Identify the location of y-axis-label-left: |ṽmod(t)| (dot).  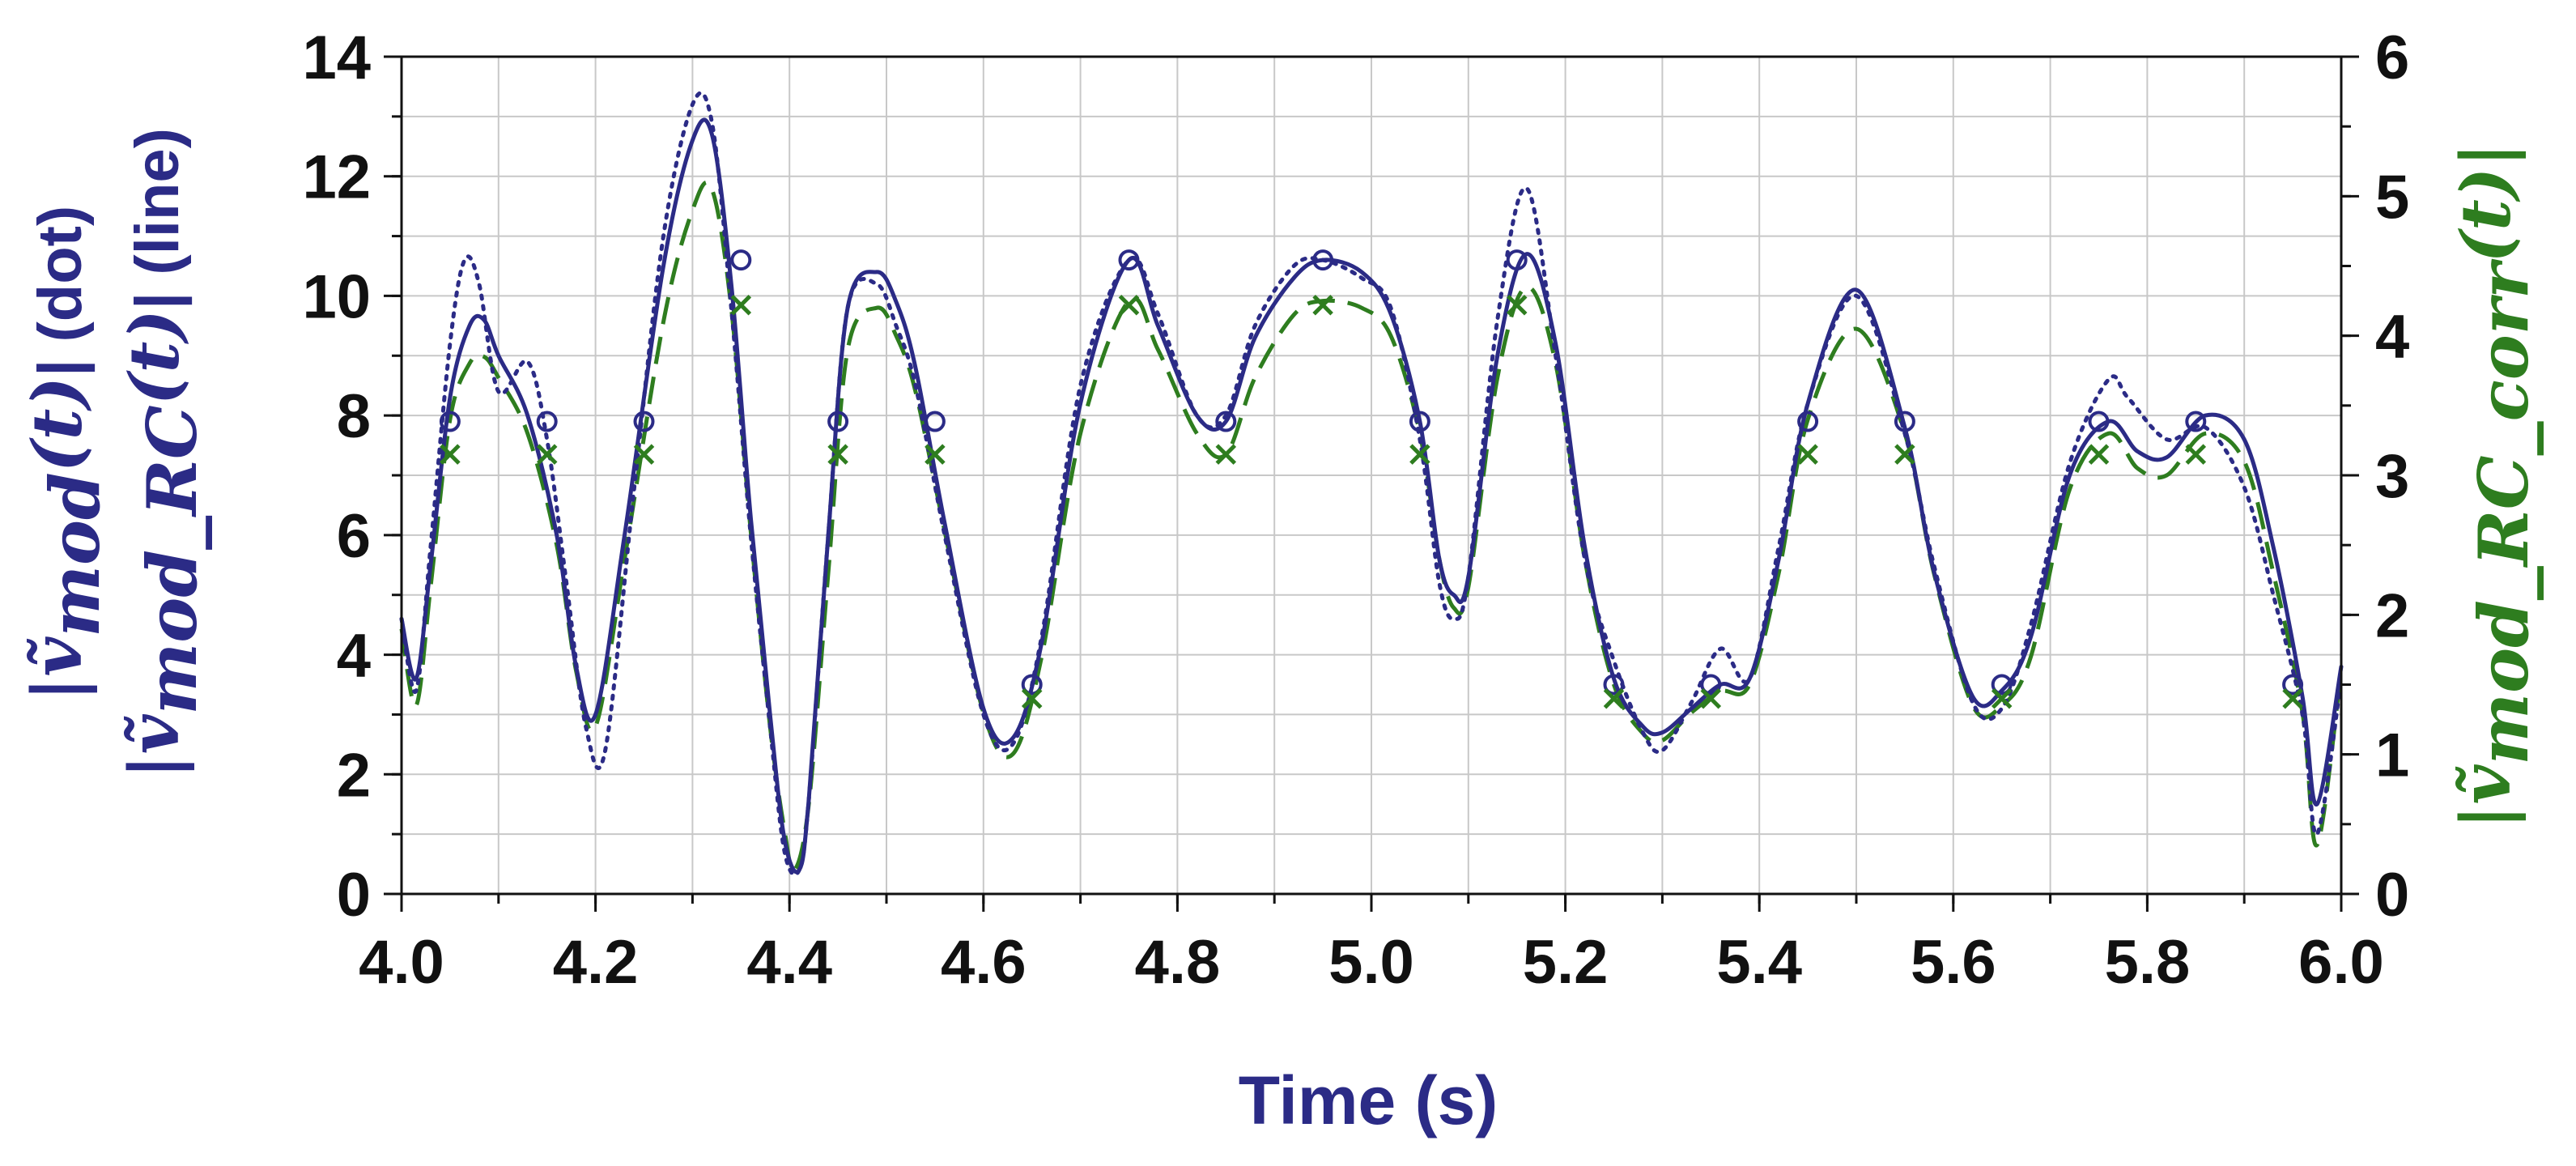
(66, 453).